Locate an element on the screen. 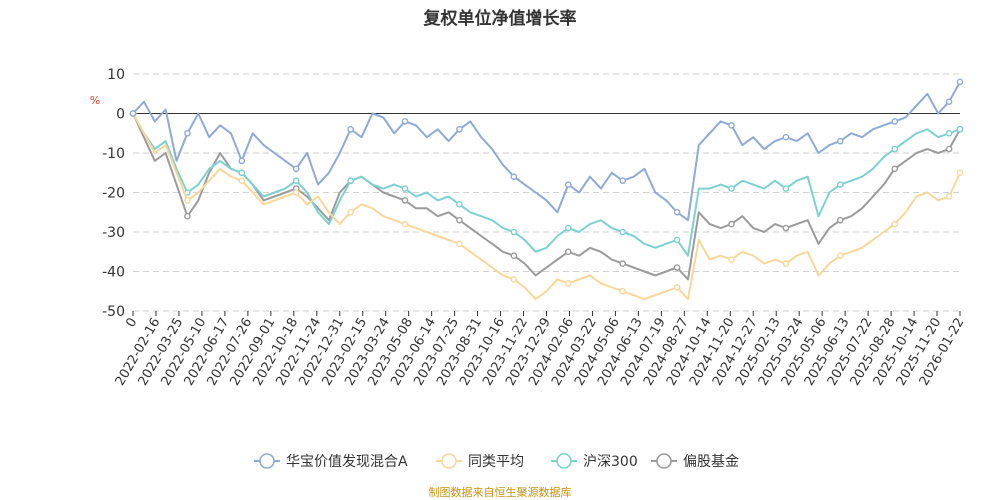  legend: 华宝价值发现混合A 同类平均 沪深300 偏股基金 is located at coordinates (496, 461).